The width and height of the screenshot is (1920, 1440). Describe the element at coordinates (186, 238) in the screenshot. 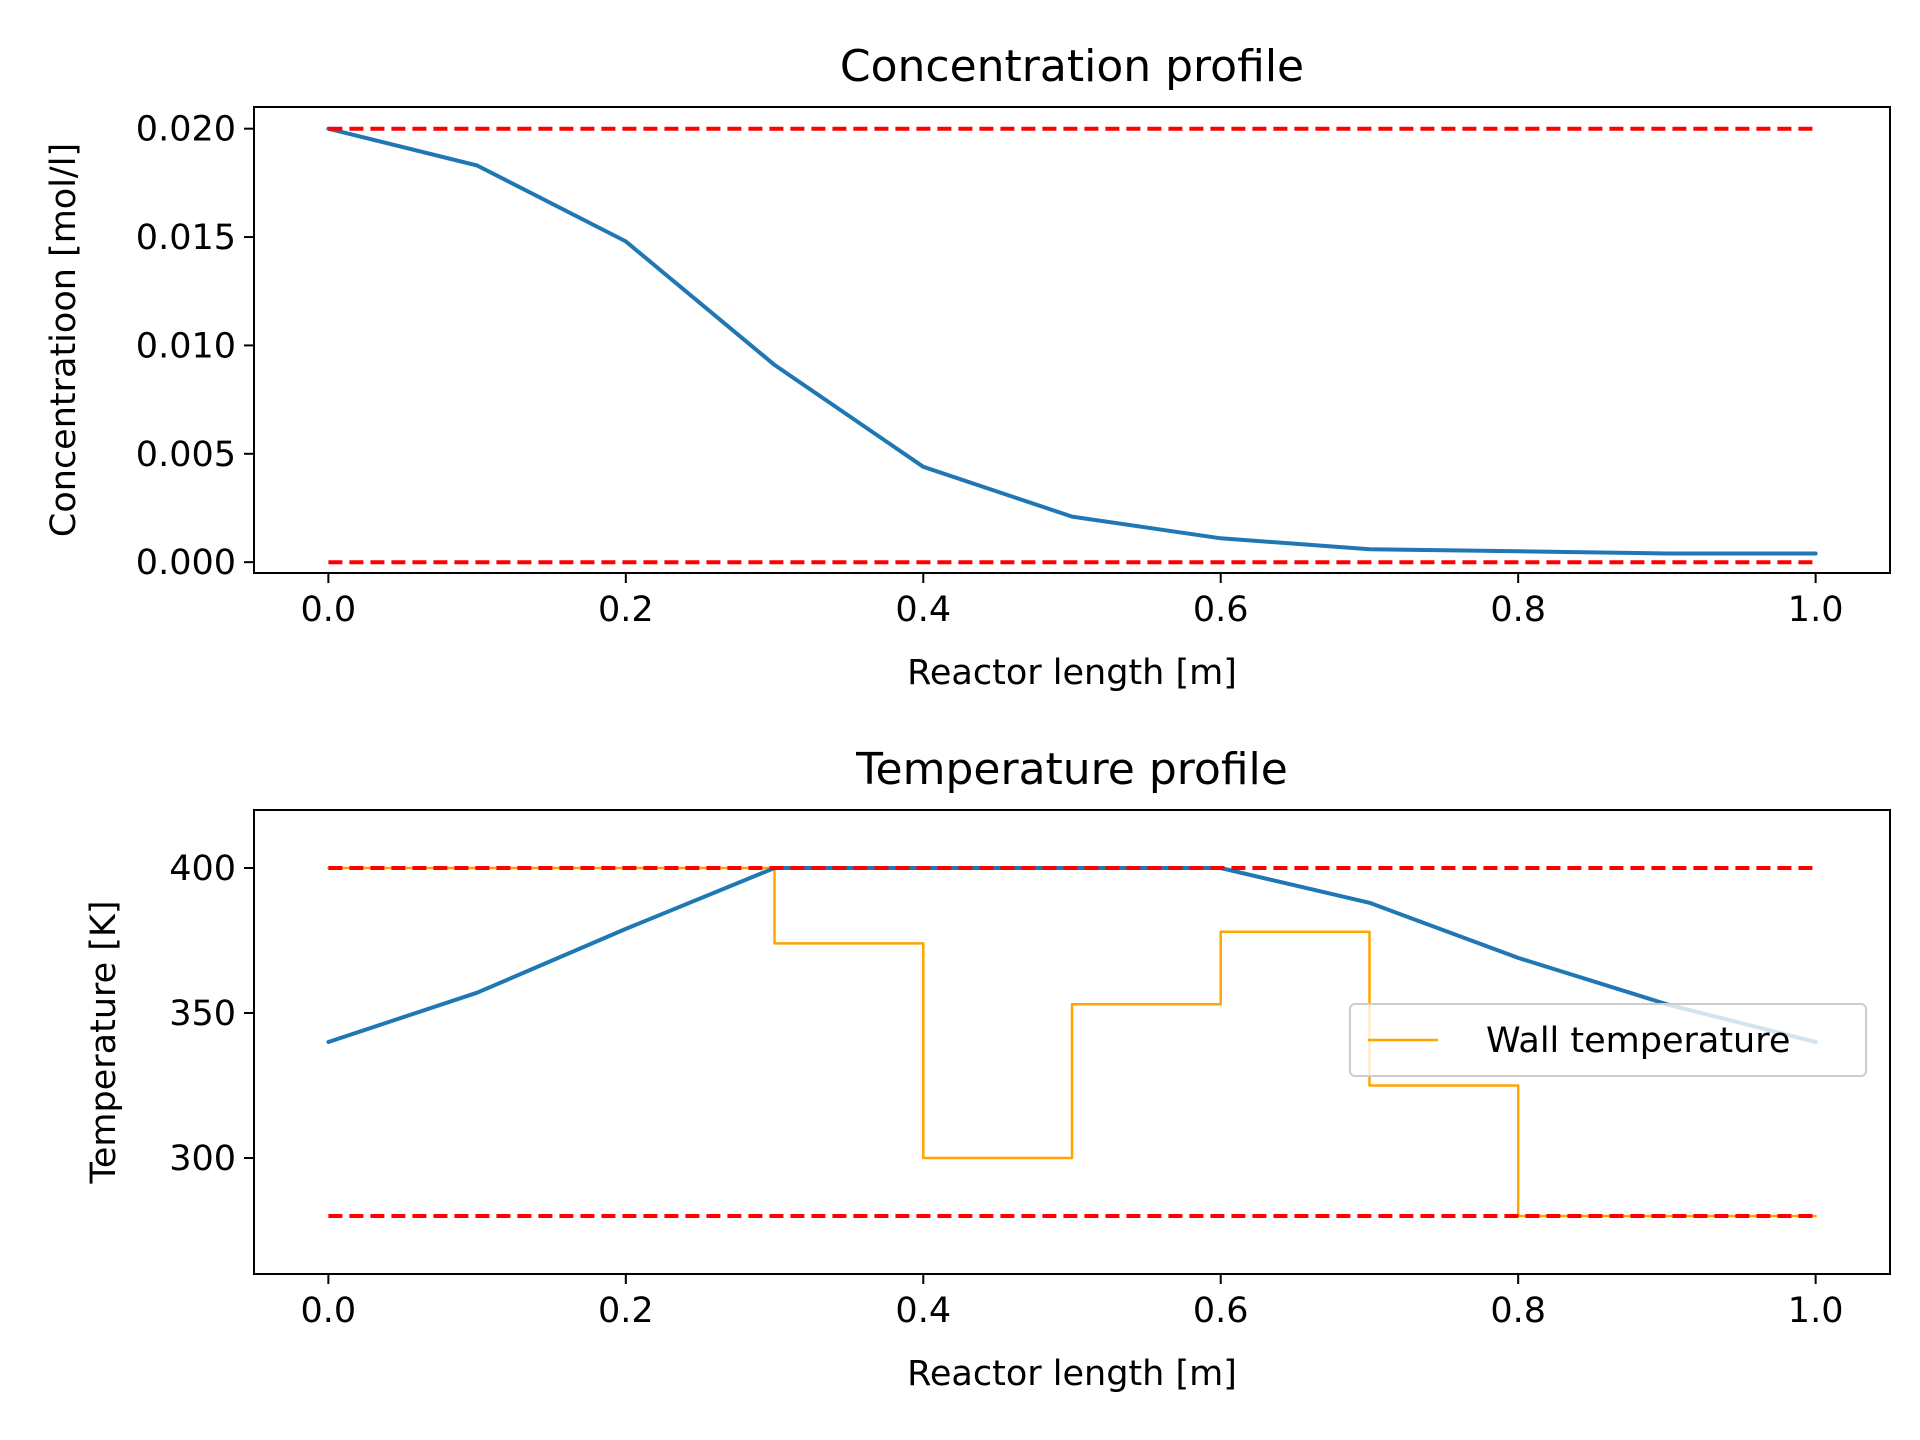

I see `y-tick-label: 0.015` at that location.